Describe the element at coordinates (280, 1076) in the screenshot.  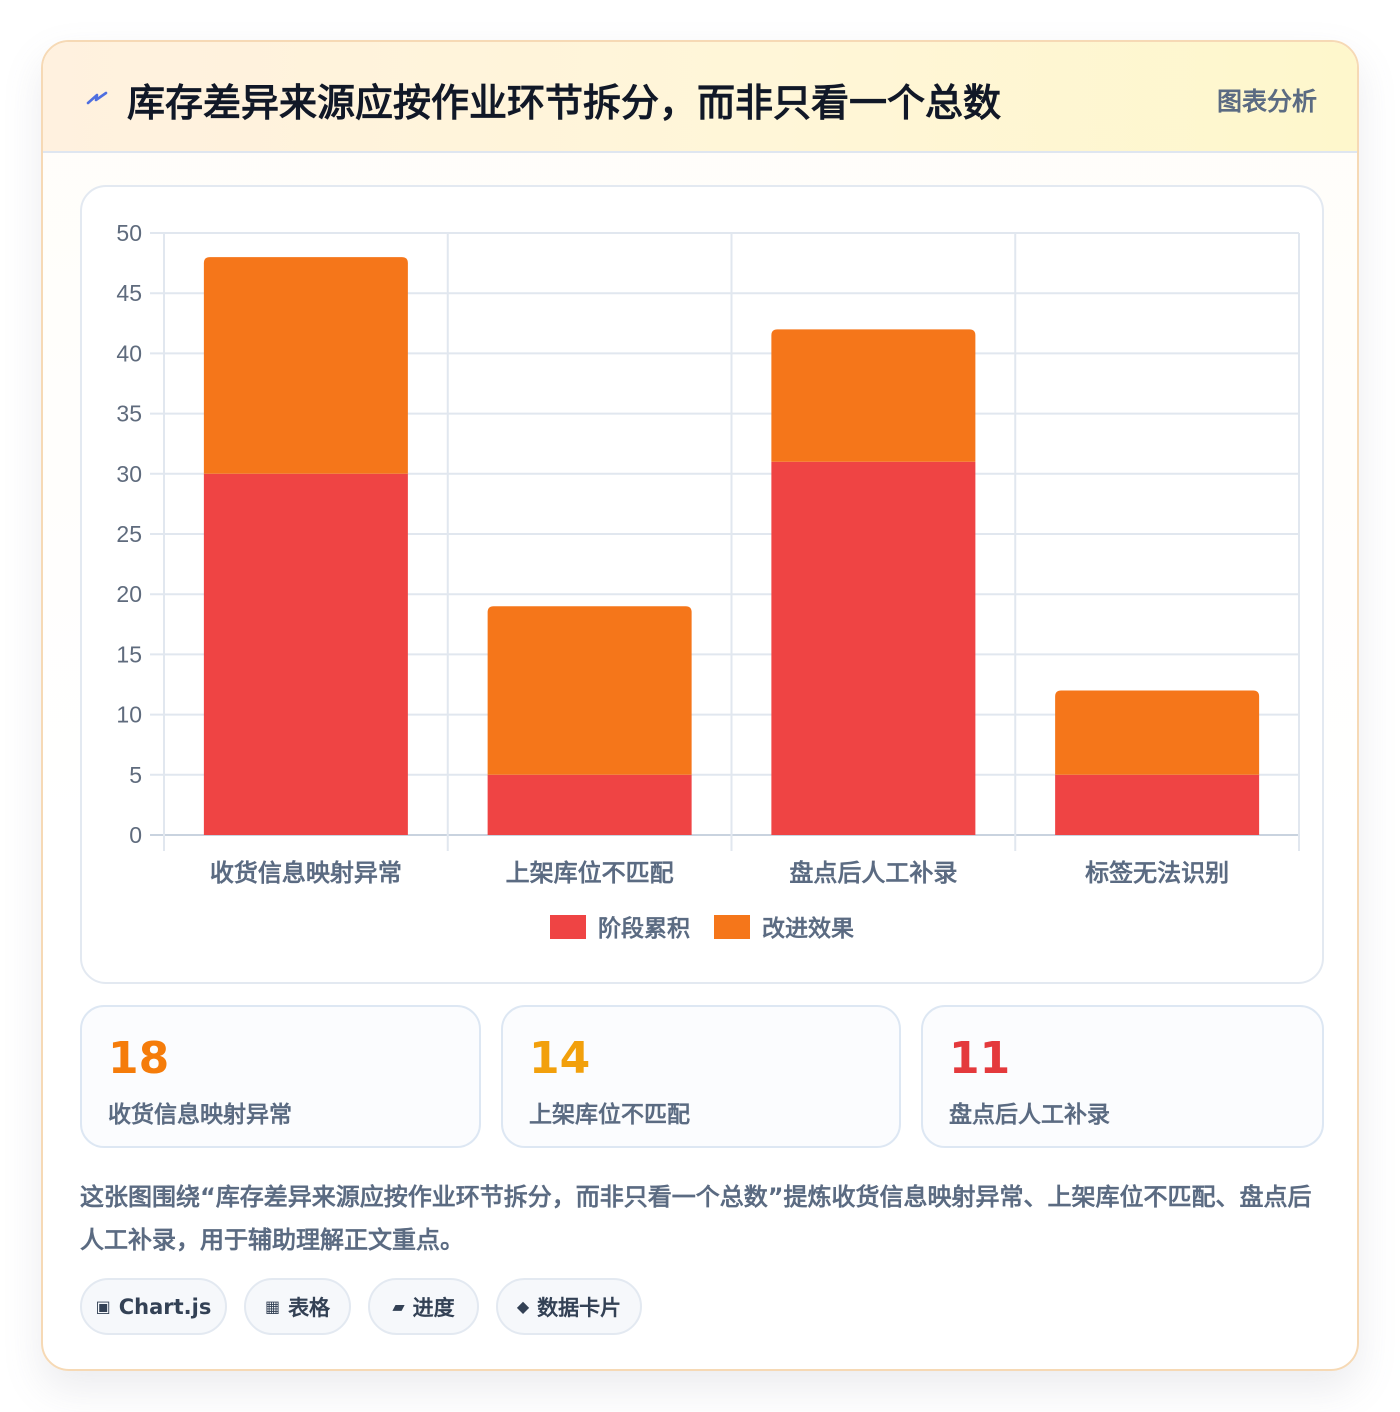
I see `stat-card-0: 18 收货信息映射异常` at that location.